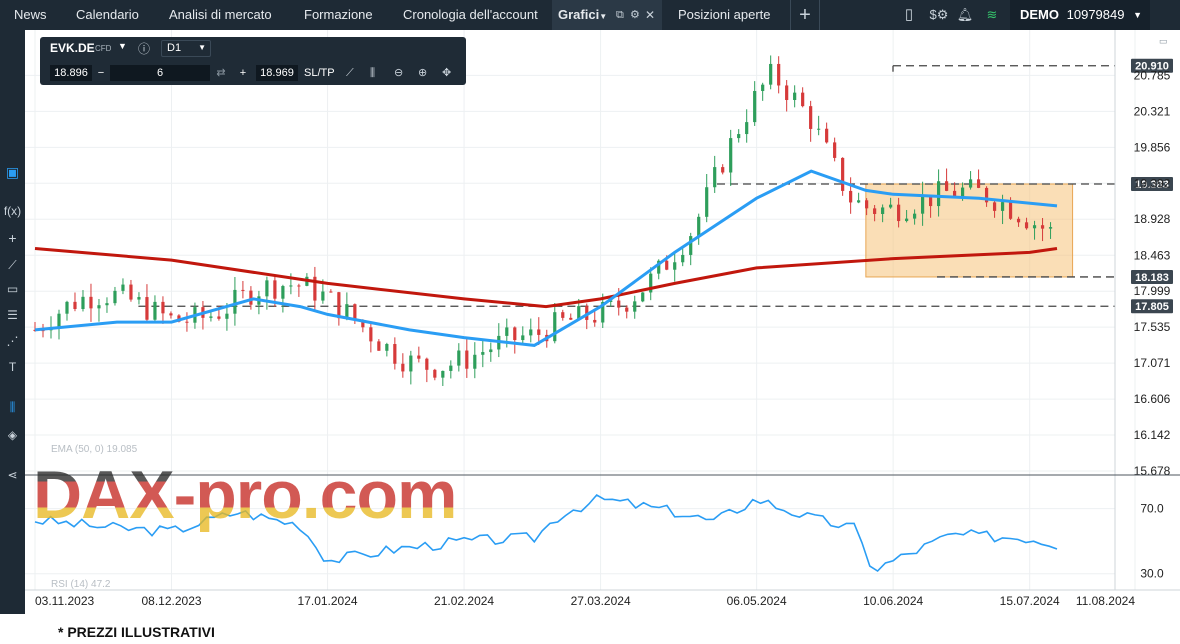 This screenshot has width=1180, height=644. I want to click on rsi-tick-label: 30.0, so click(1152, 574).